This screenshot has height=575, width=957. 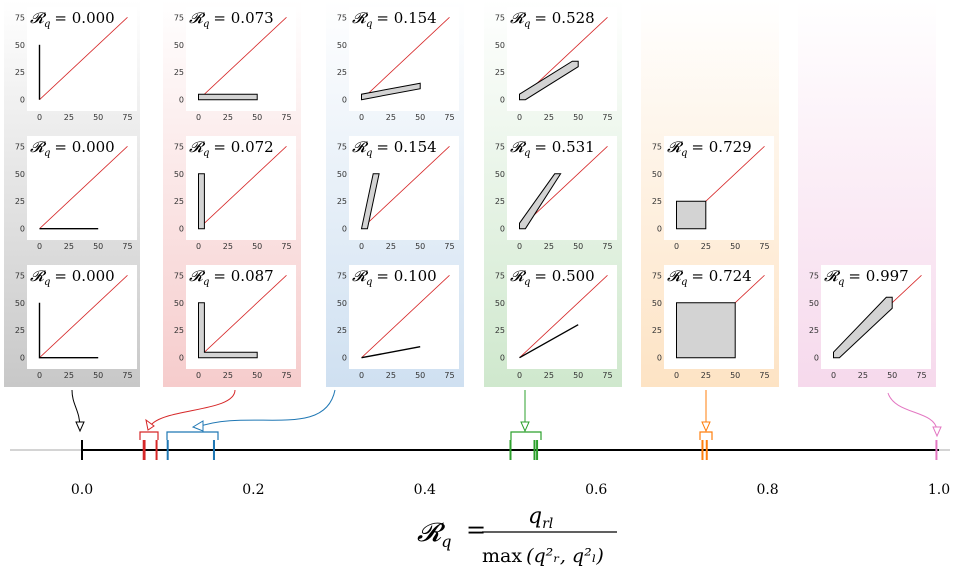 I want to click on arrow-head-red, so click(x=150, y=424).